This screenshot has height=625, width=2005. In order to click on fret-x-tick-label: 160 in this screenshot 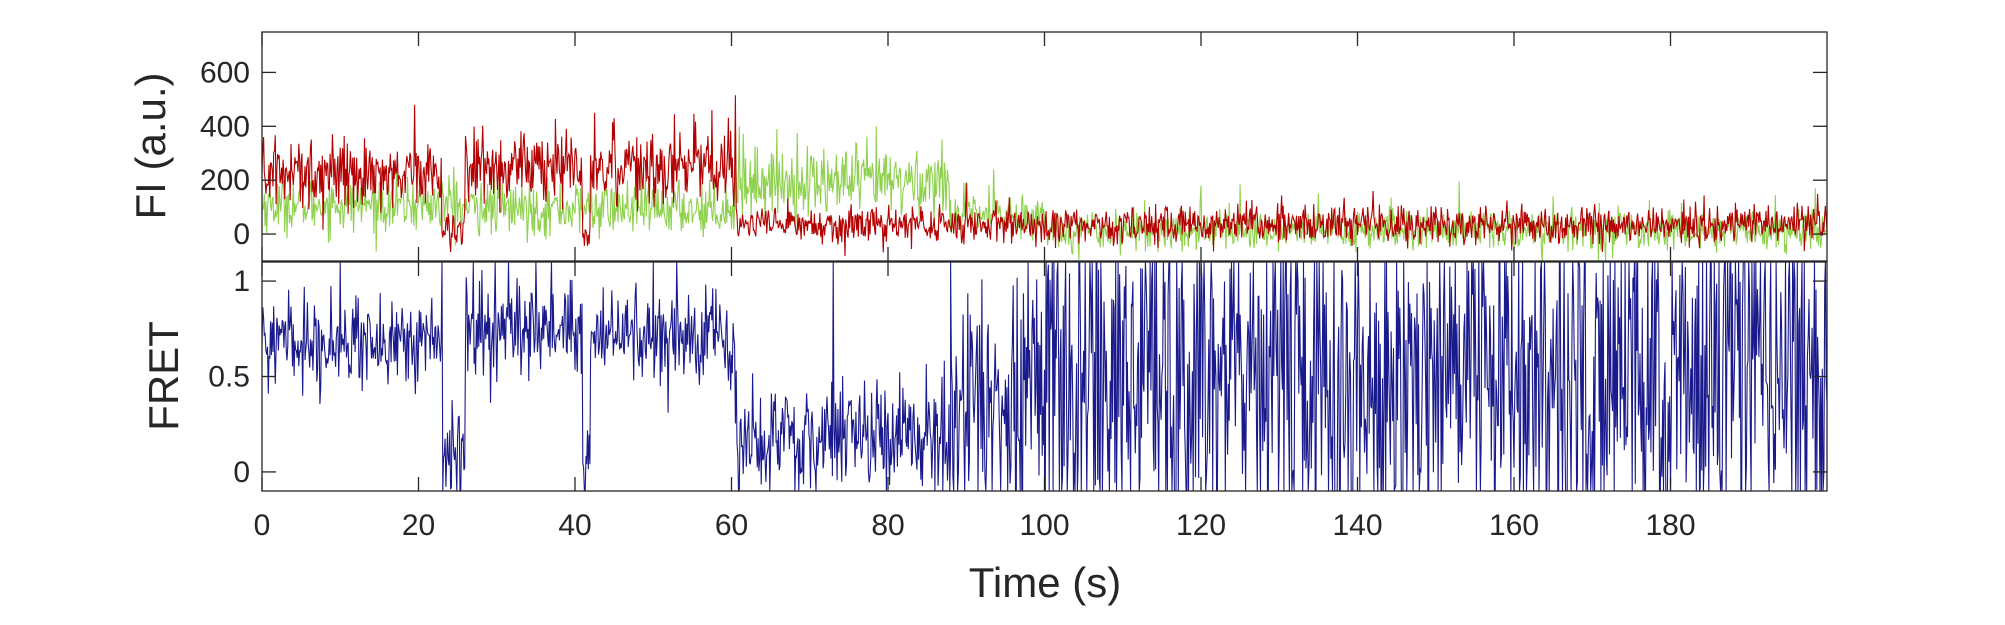, I will do `click(1514, 525)`.